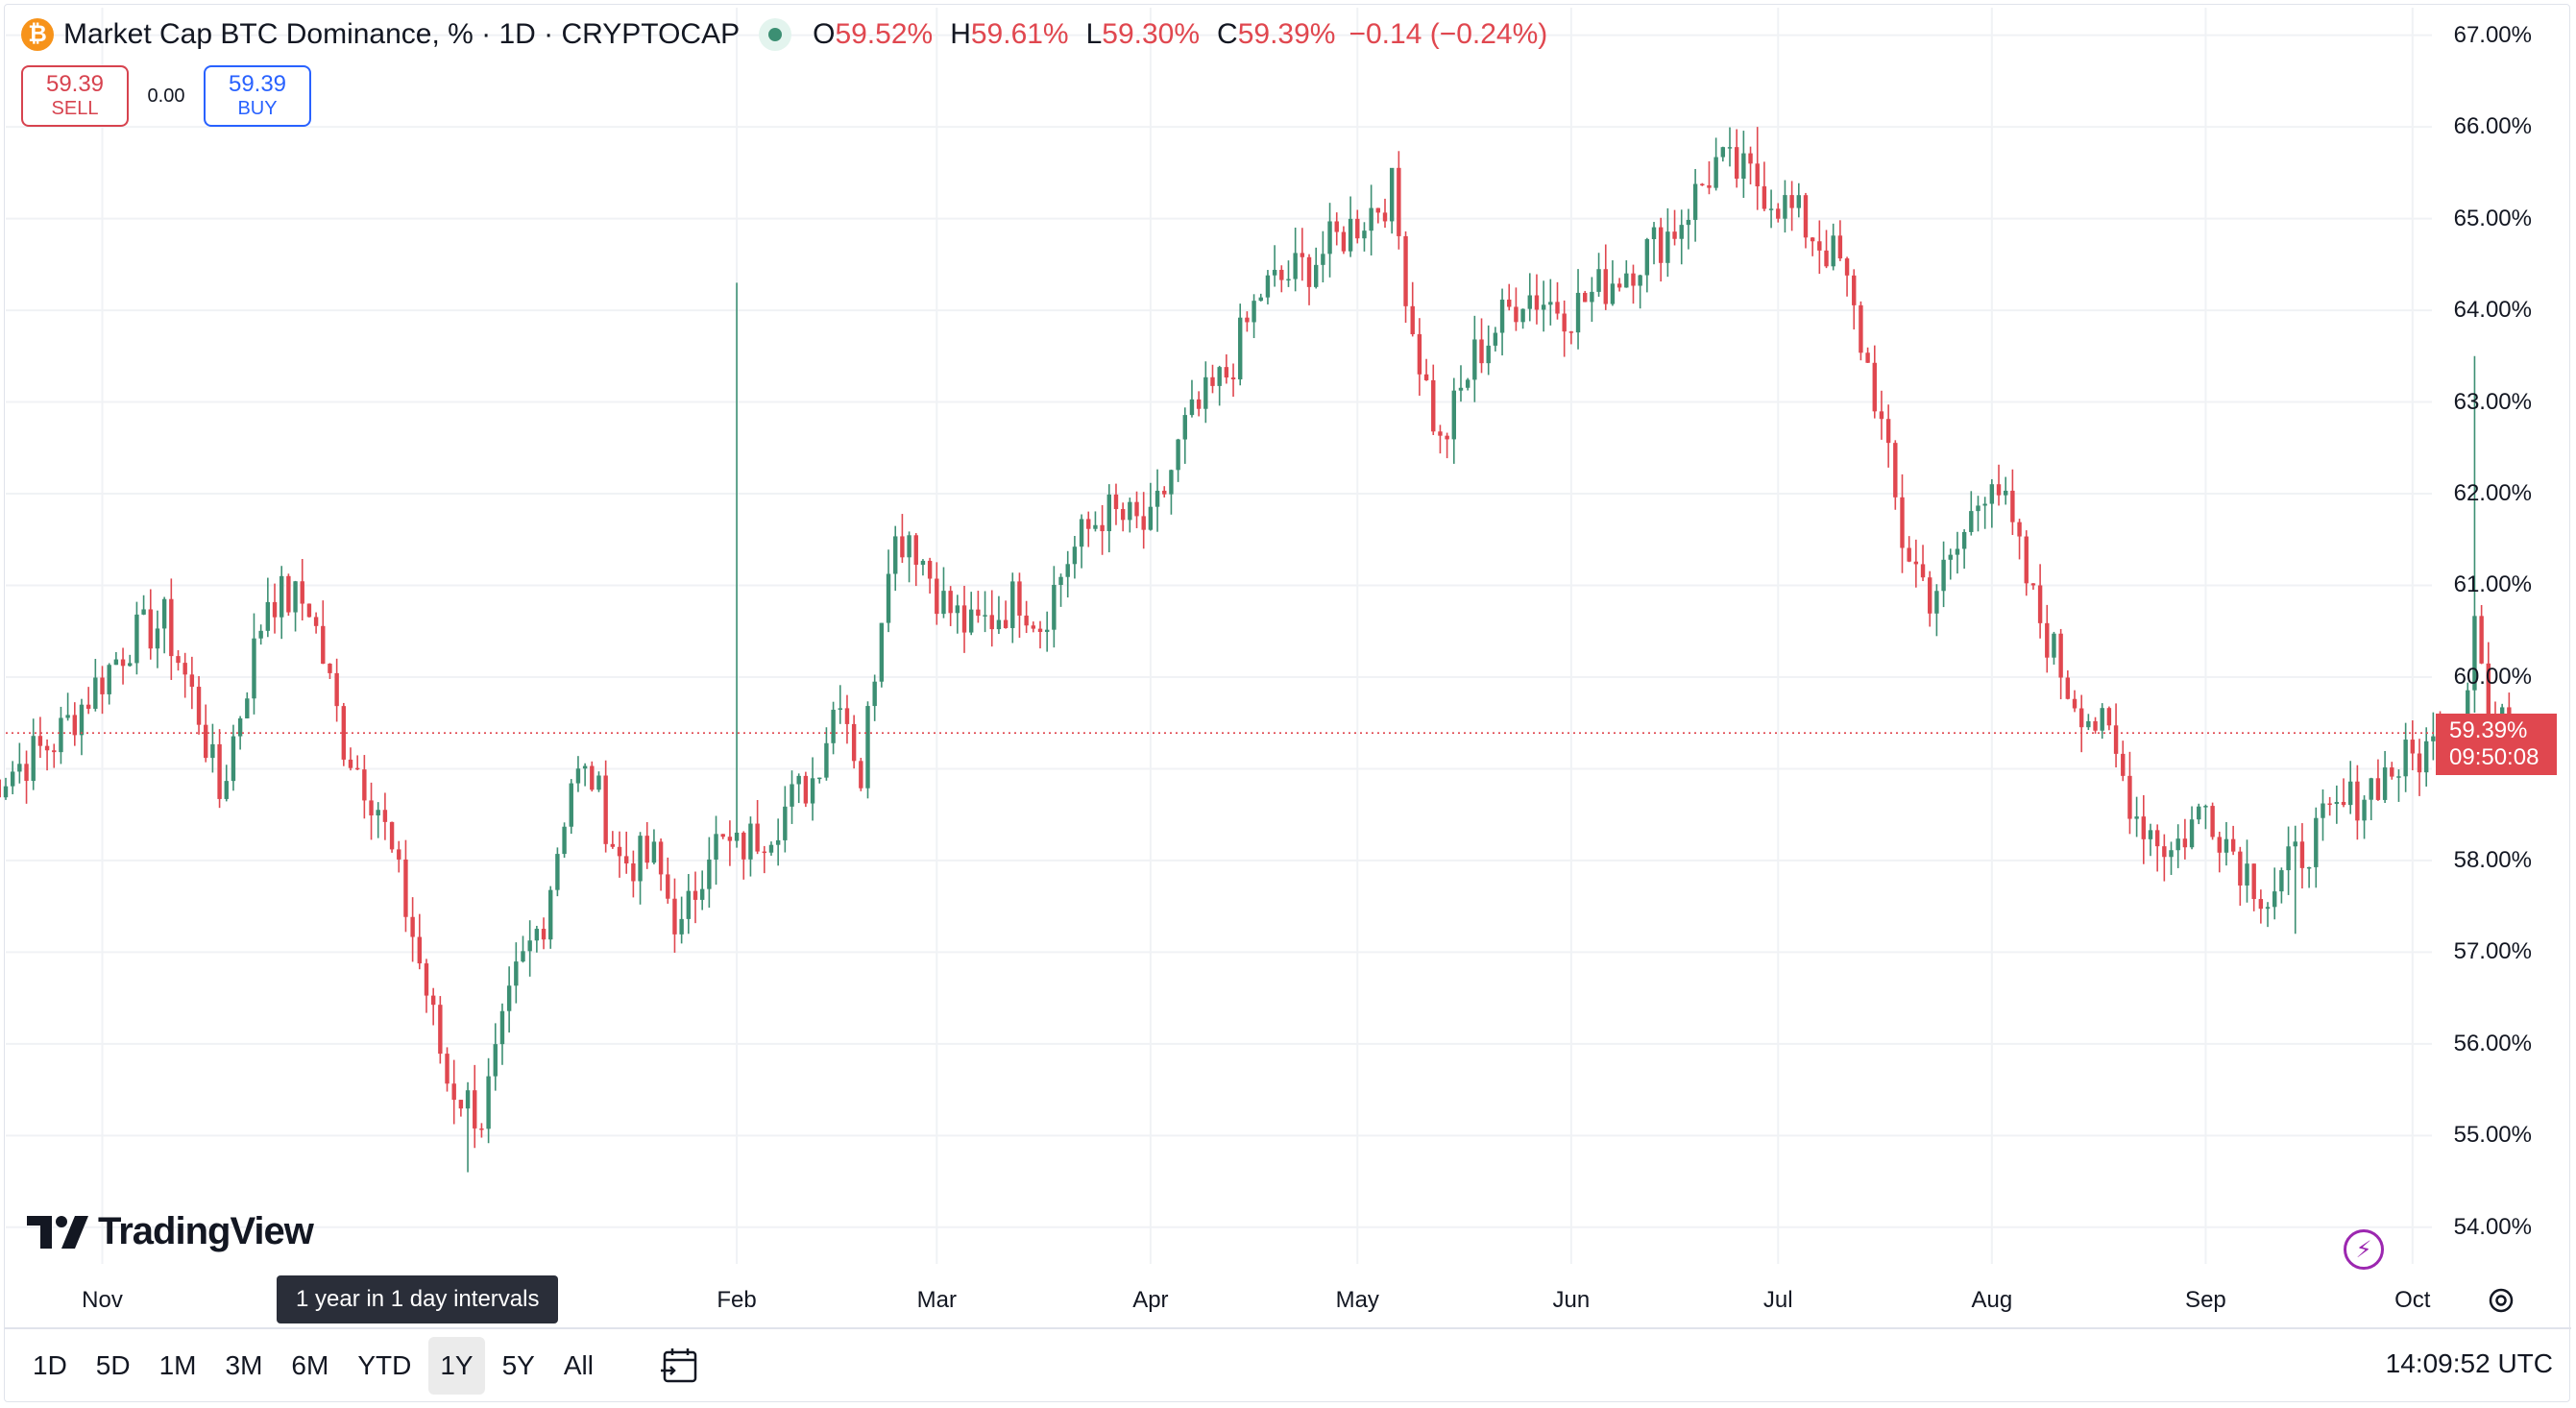  I want to click on x-tick-label: Mar, so click(936, 1300).